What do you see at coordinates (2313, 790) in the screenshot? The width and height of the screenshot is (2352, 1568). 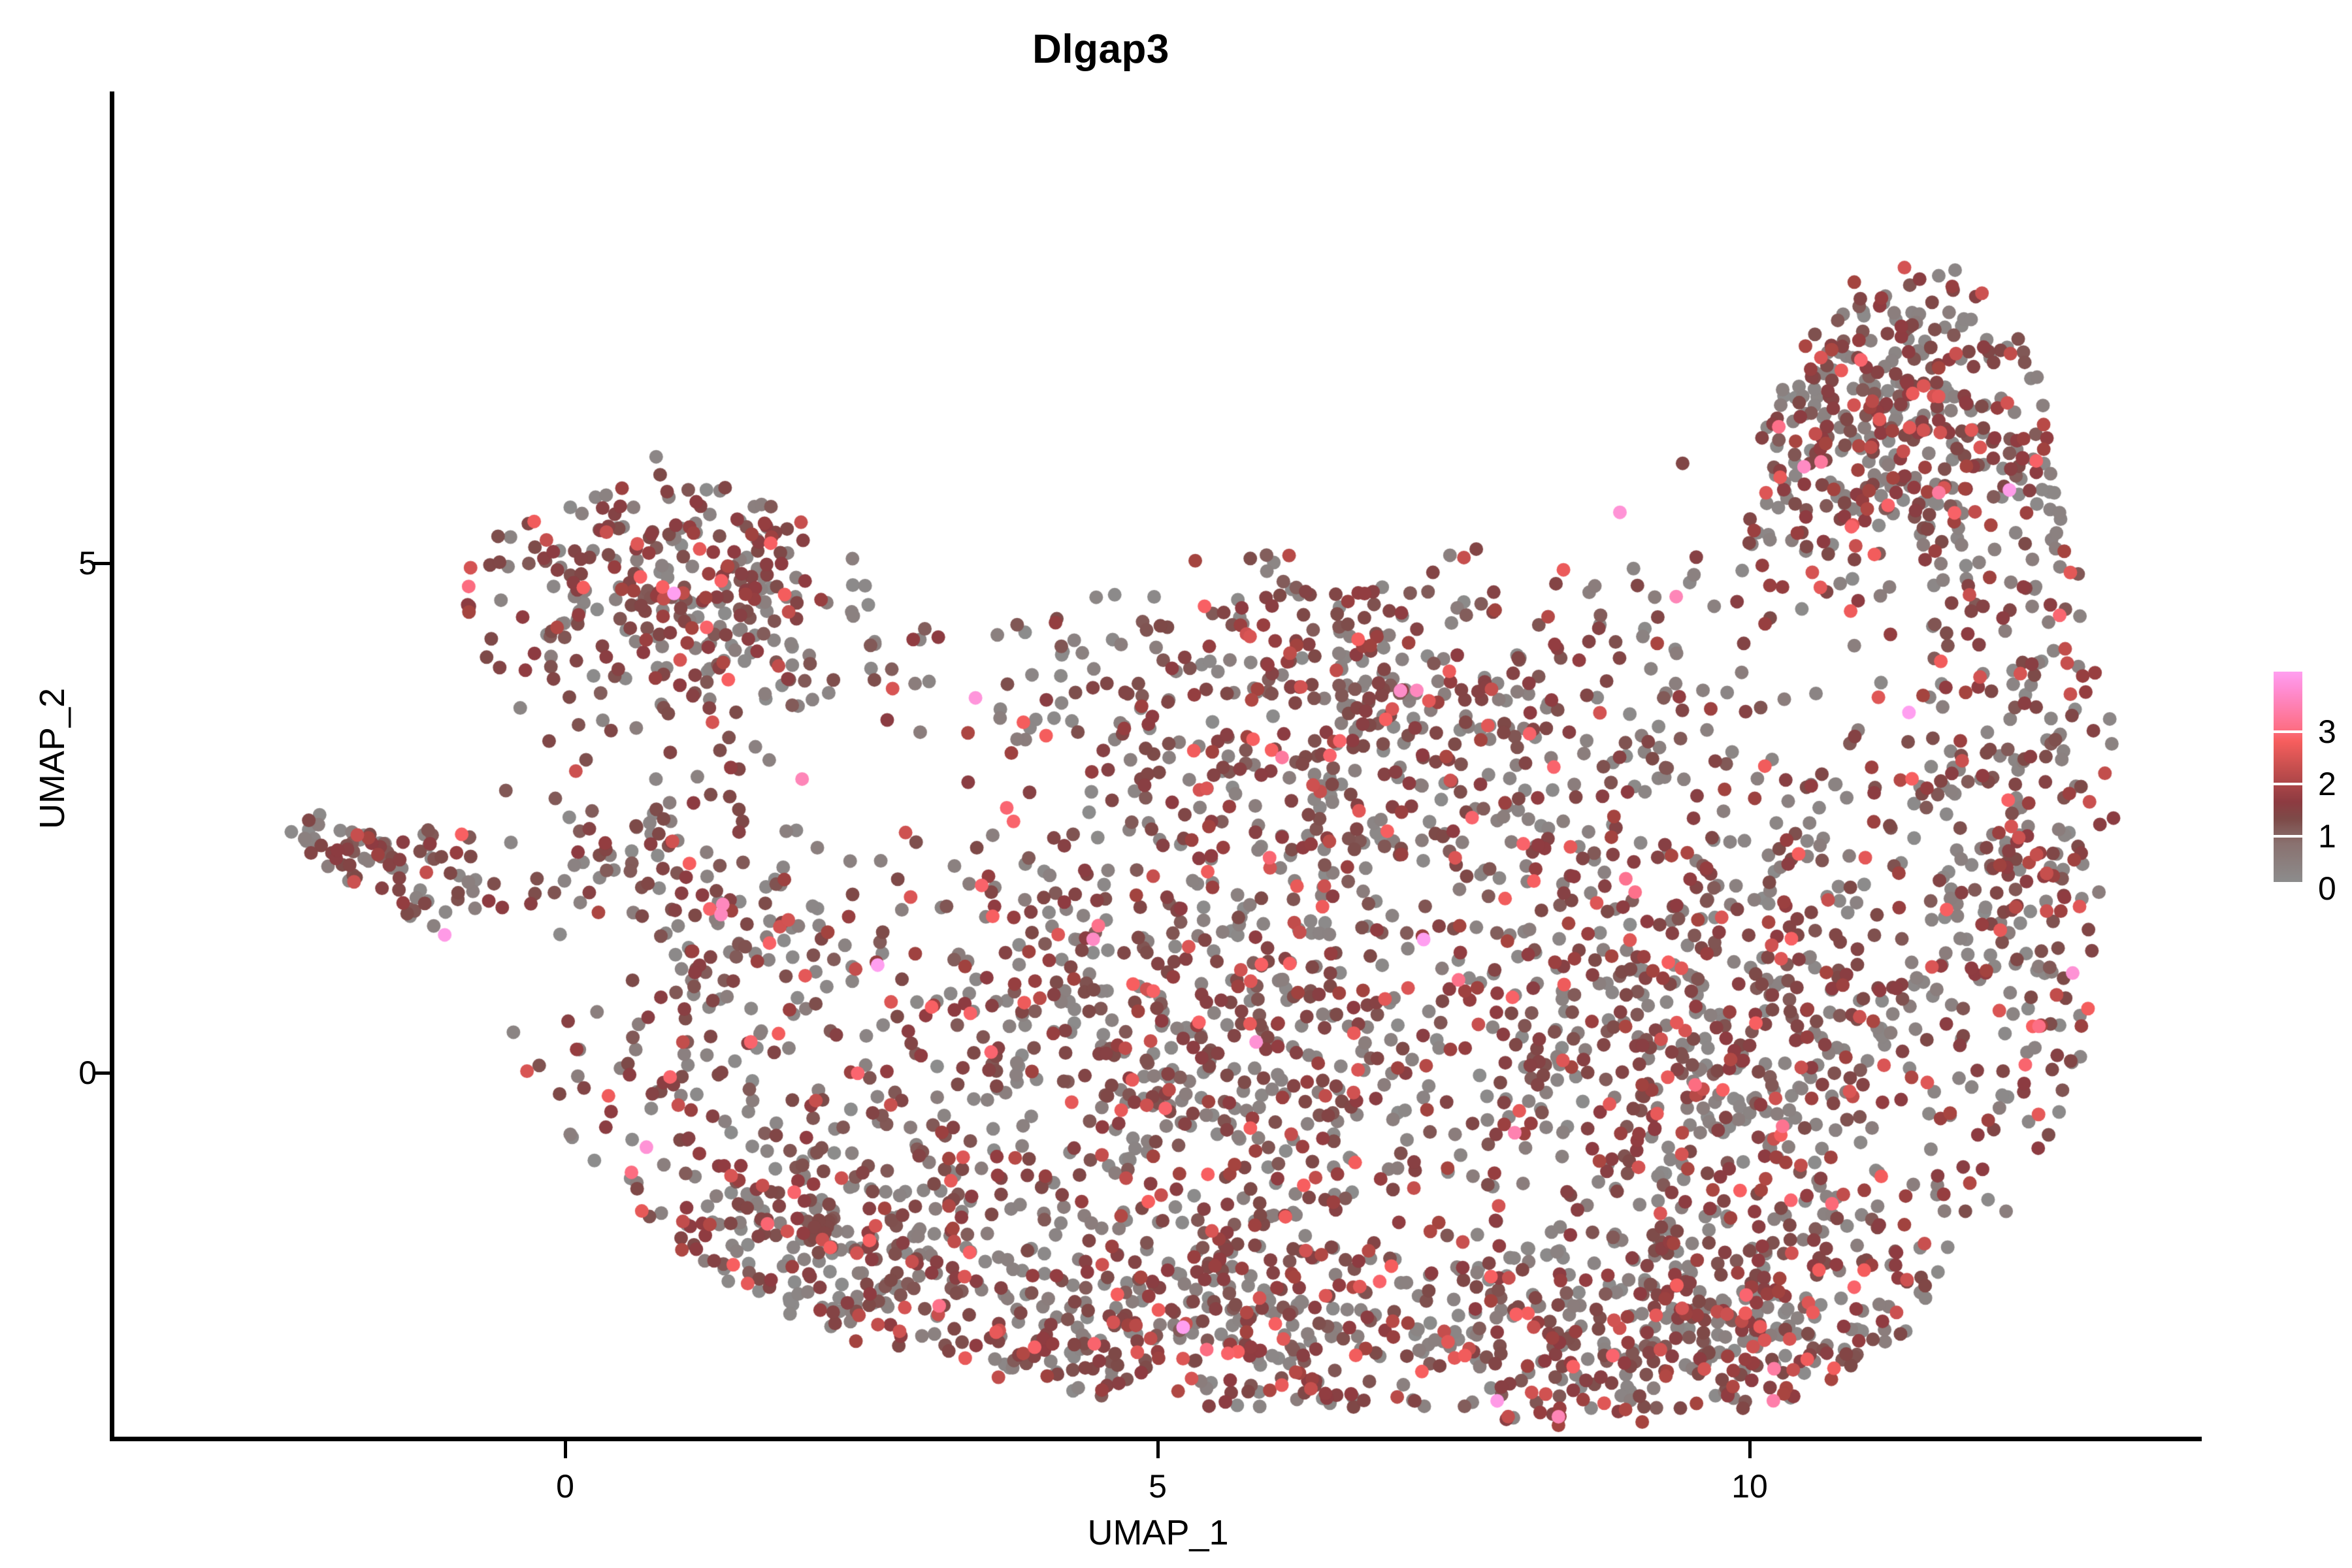 I see `color-legend: 3 2 1 0` at bounding box center [2313, 790].